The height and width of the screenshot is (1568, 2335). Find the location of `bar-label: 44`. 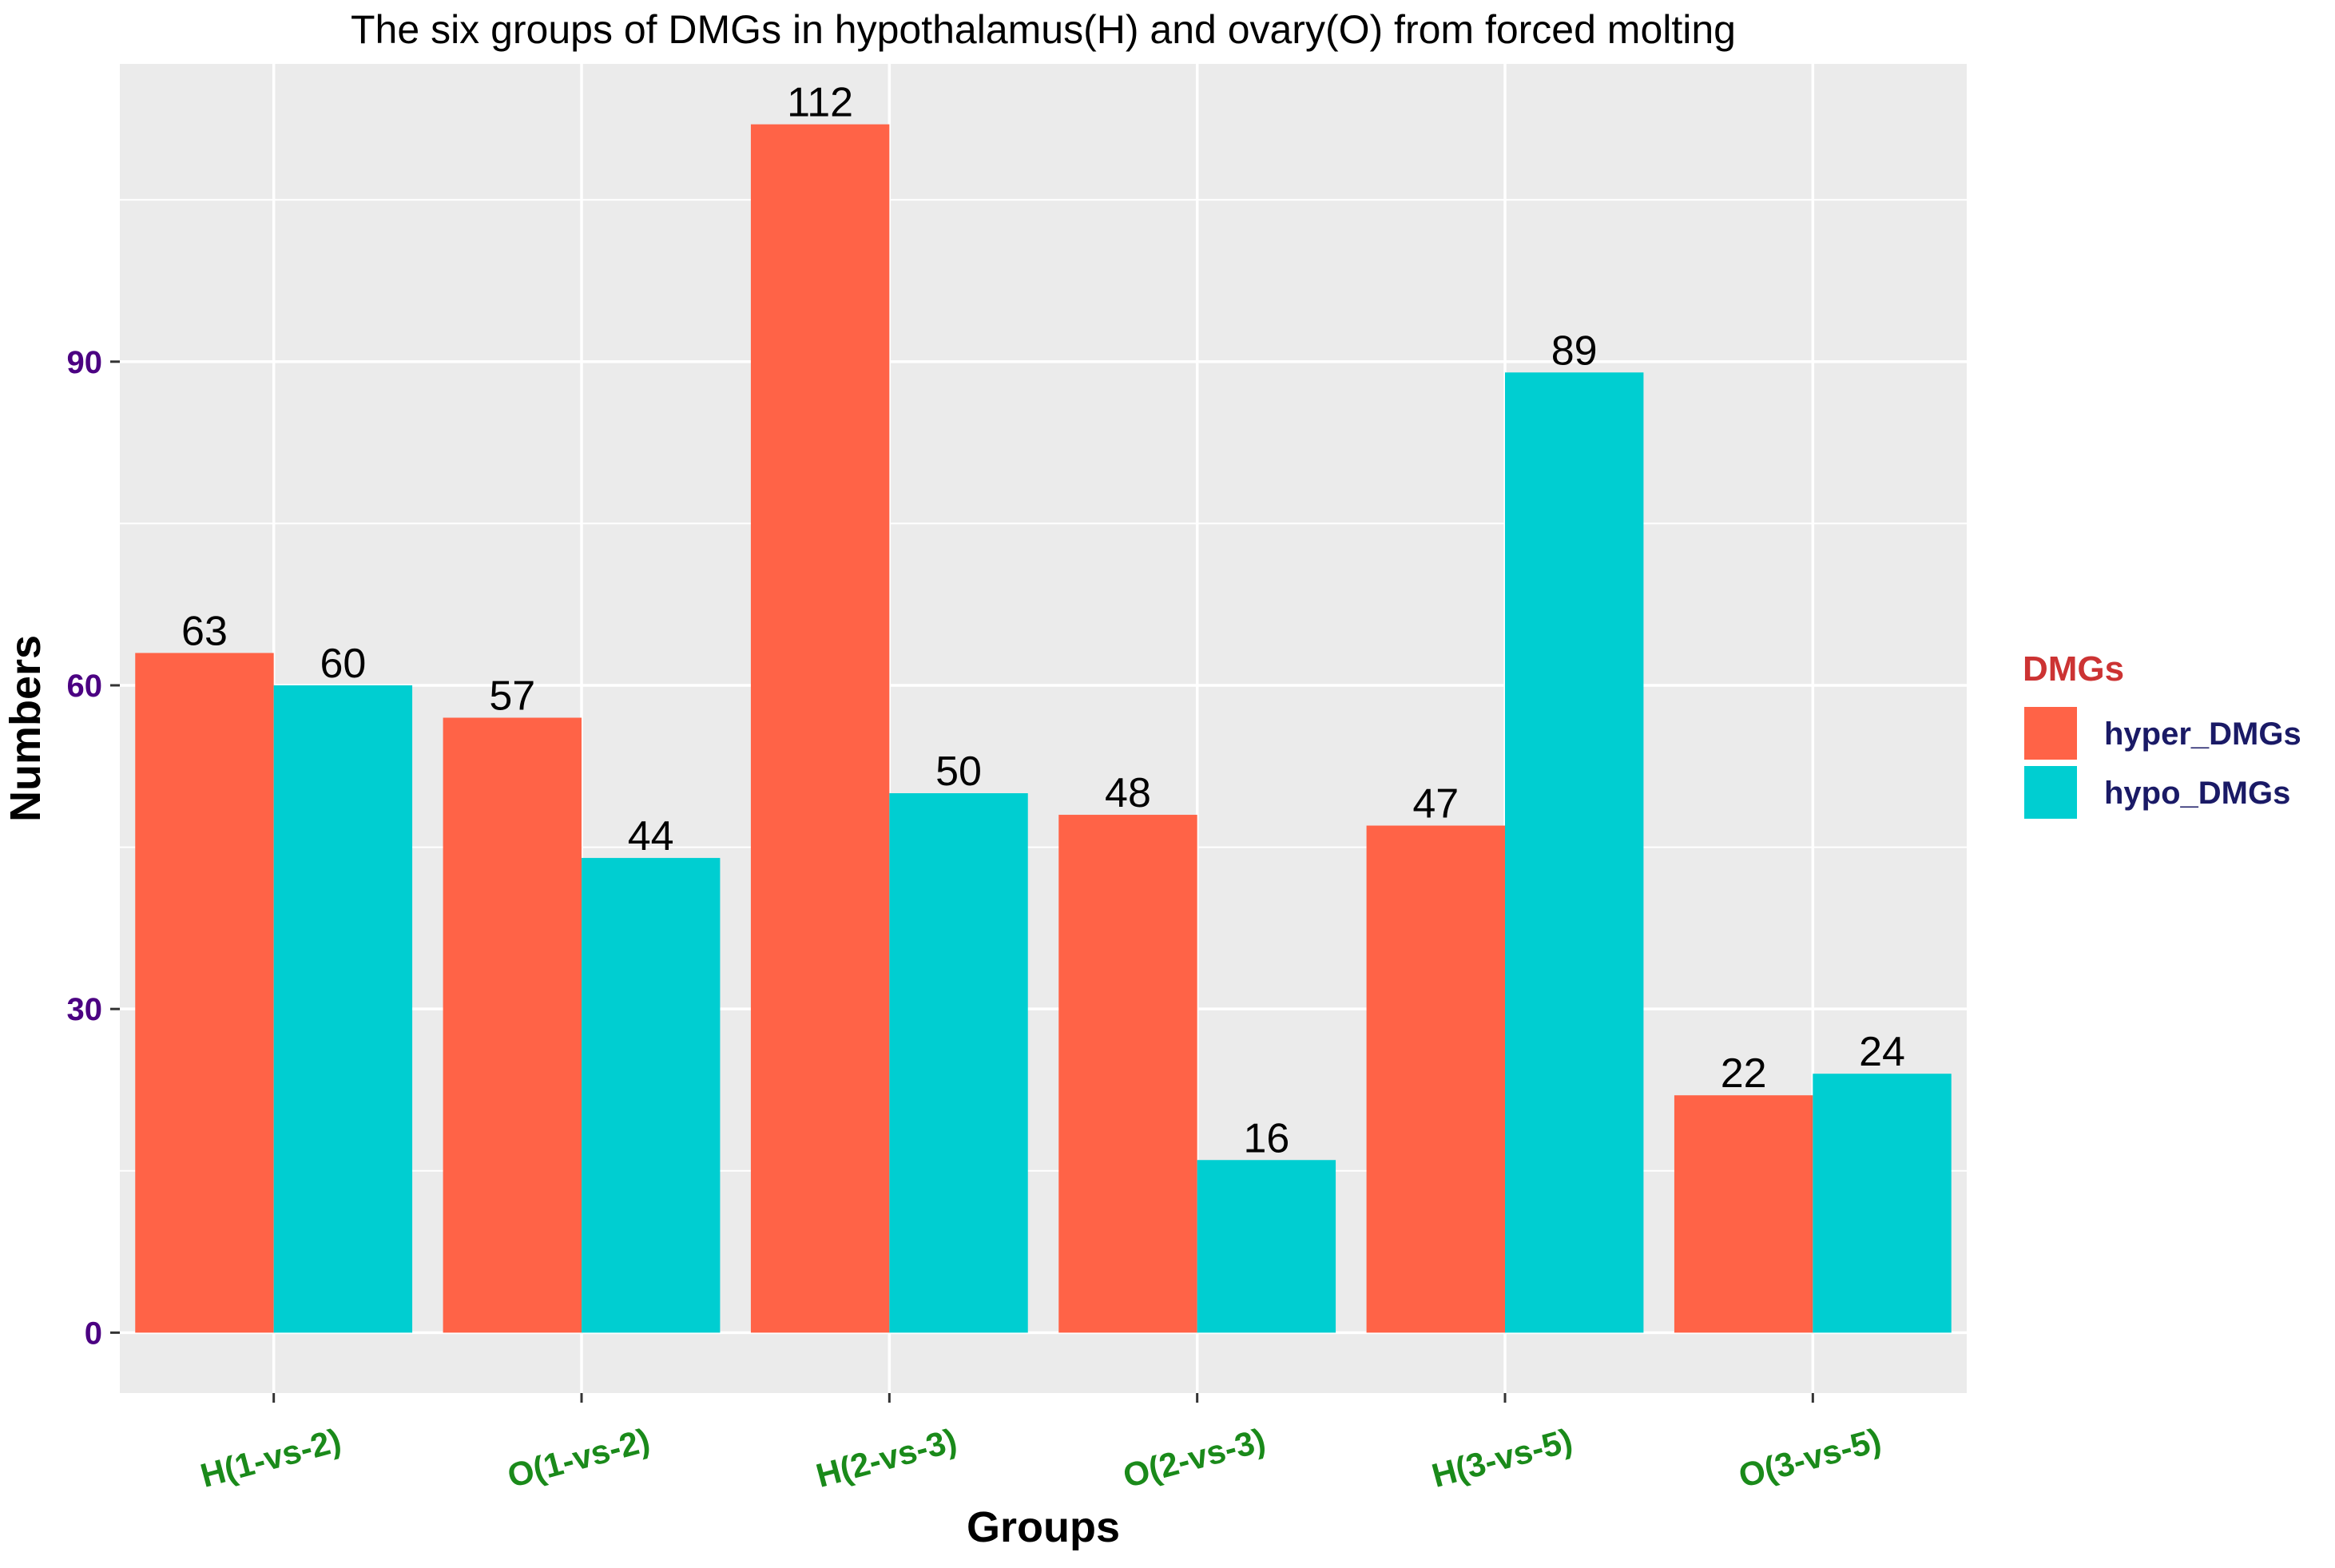

bar-label: 44 is located at coordinates (651, 836).